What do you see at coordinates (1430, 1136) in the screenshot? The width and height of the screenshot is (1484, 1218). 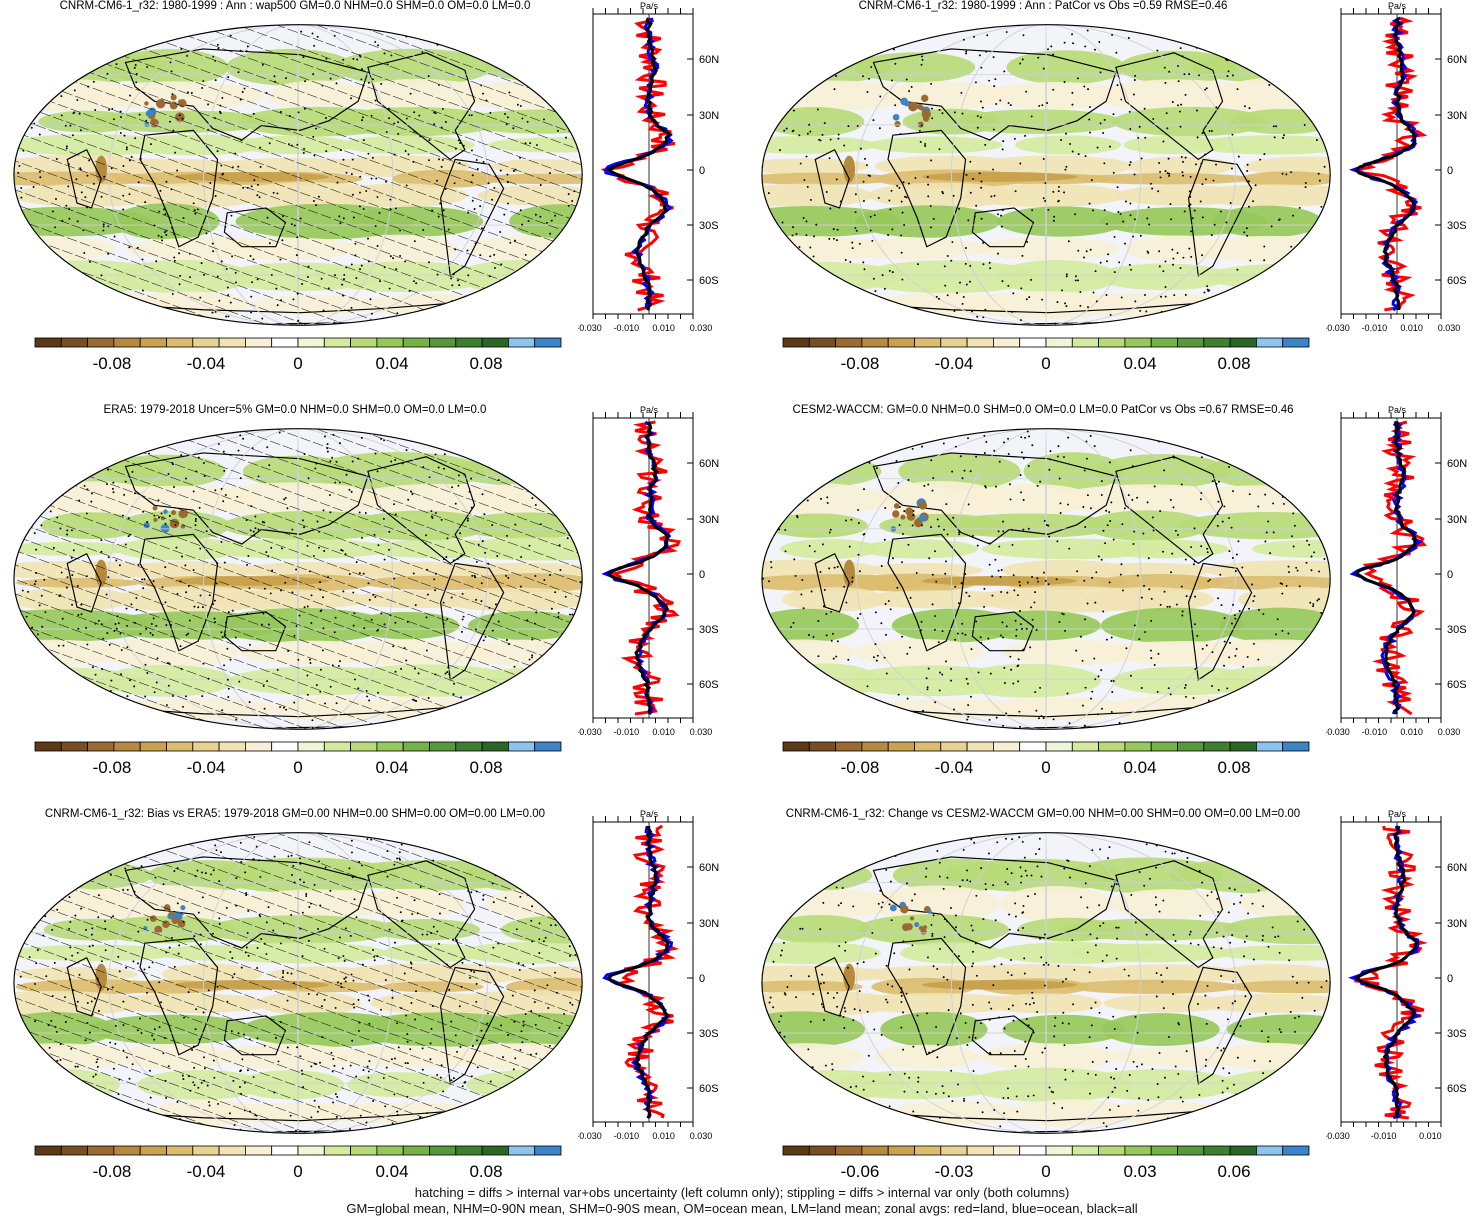 I see `zonal-x-label: 0.010` at bounding box center [1430, 1136].